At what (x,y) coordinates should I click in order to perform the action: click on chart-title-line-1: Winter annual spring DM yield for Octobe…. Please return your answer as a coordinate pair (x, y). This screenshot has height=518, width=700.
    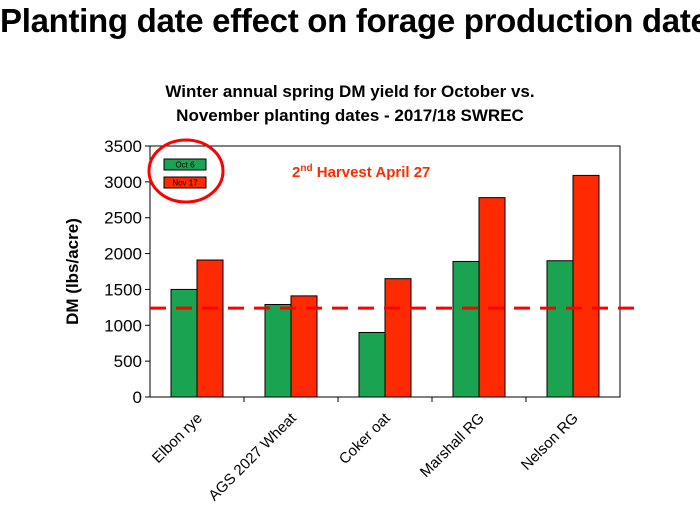
    Looking at the image, I should click on (350, 91).